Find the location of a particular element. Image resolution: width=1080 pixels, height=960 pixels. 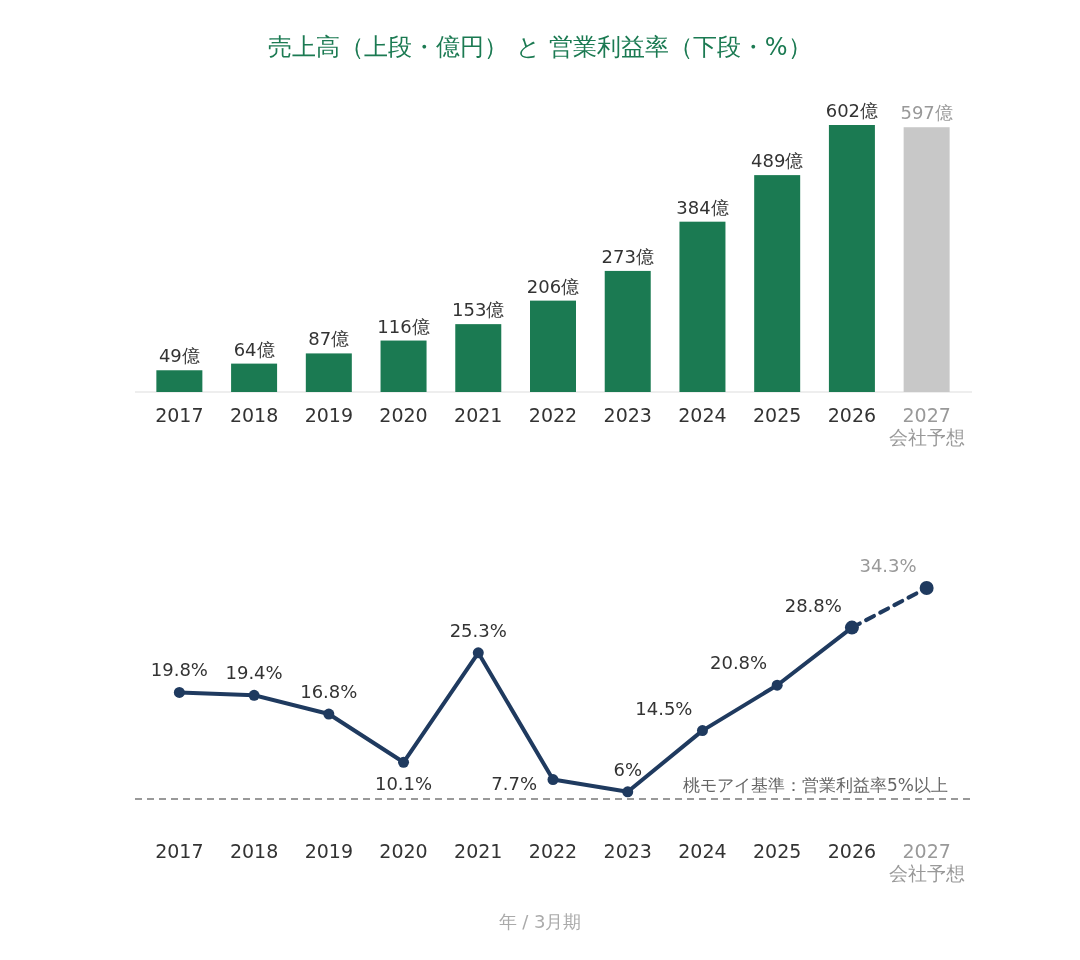

data-label: 64億 is located at coordinates (254, 349).